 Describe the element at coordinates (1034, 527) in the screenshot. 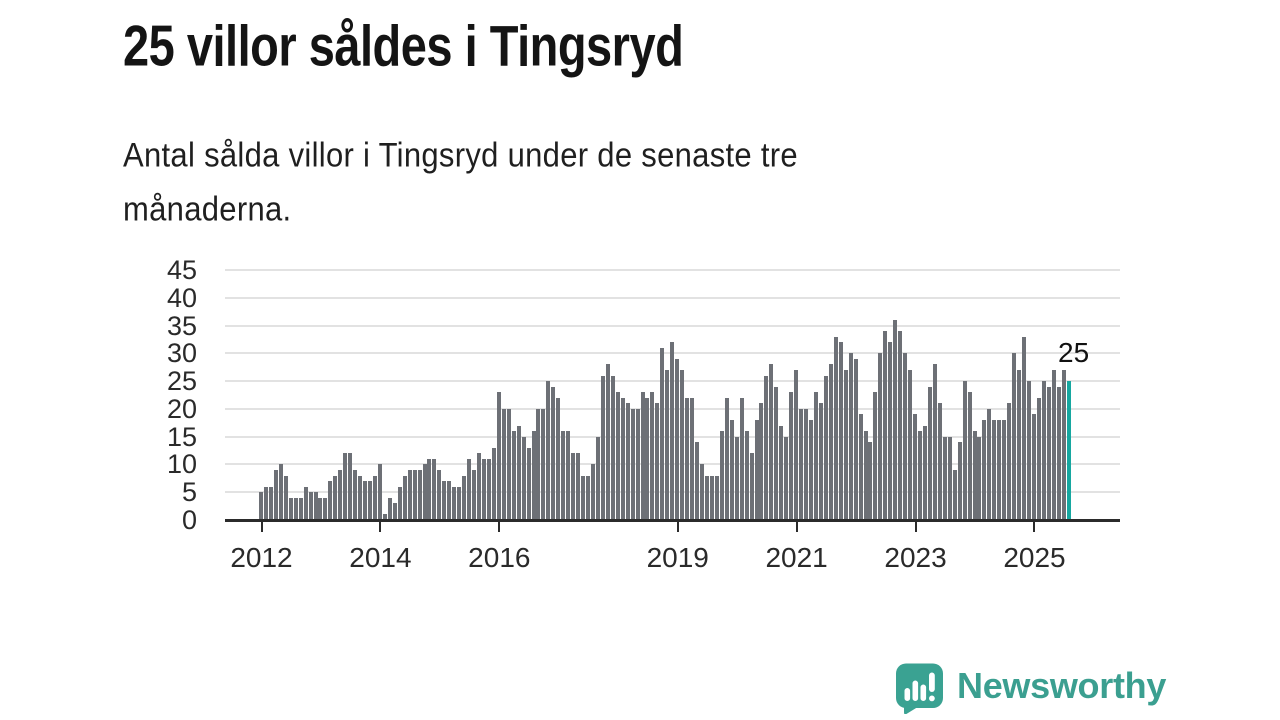

I see `x-tick-2025` at that location.